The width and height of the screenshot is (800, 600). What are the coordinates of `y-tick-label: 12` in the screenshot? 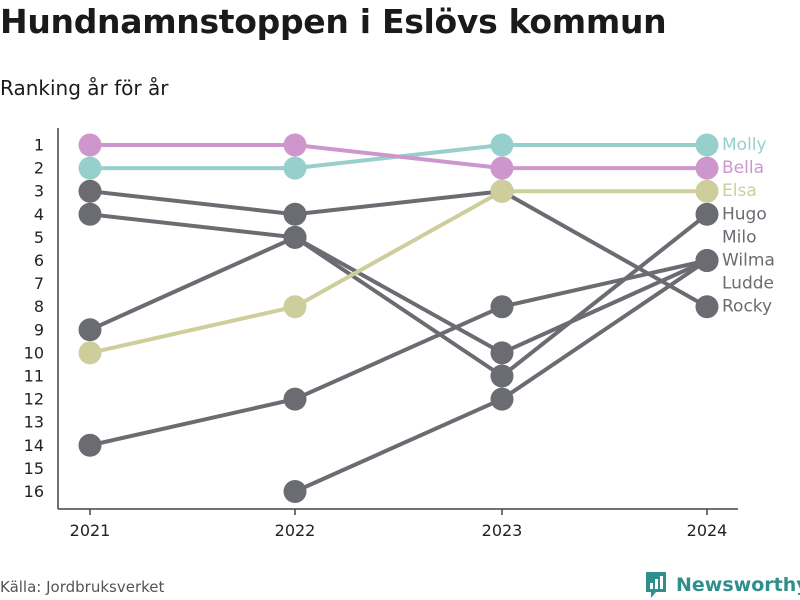 It's located at (34, 399).